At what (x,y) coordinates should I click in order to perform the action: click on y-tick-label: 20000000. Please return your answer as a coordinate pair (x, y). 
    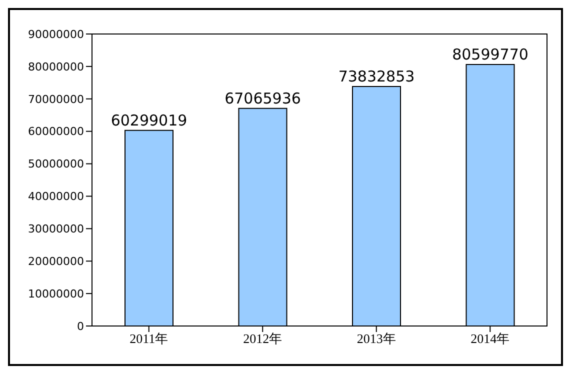
    Looking at the image, I should click on (56, 261).